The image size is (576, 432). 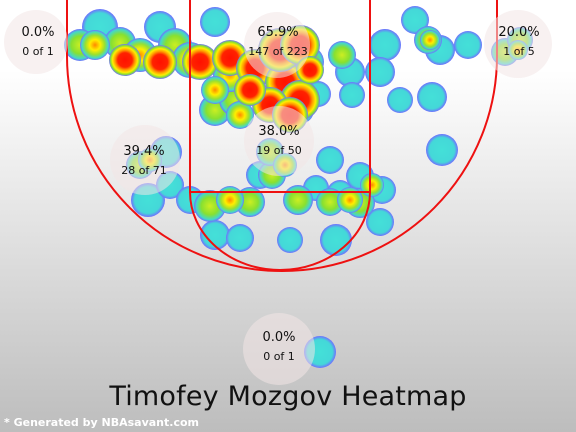 I want to click on free-throw-circle, so click(x=280, y=231).